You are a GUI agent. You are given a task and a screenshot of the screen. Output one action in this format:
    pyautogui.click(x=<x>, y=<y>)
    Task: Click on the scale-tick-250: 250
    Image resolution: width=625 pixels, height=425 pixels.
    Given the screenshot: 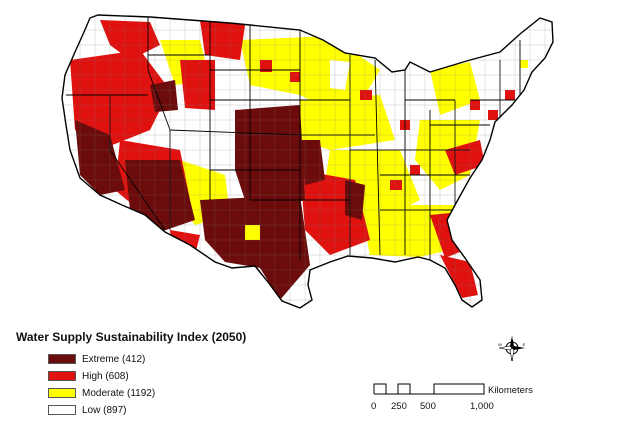 What is the action you would take?
    pyautogui.click(x=399, y=406)
    